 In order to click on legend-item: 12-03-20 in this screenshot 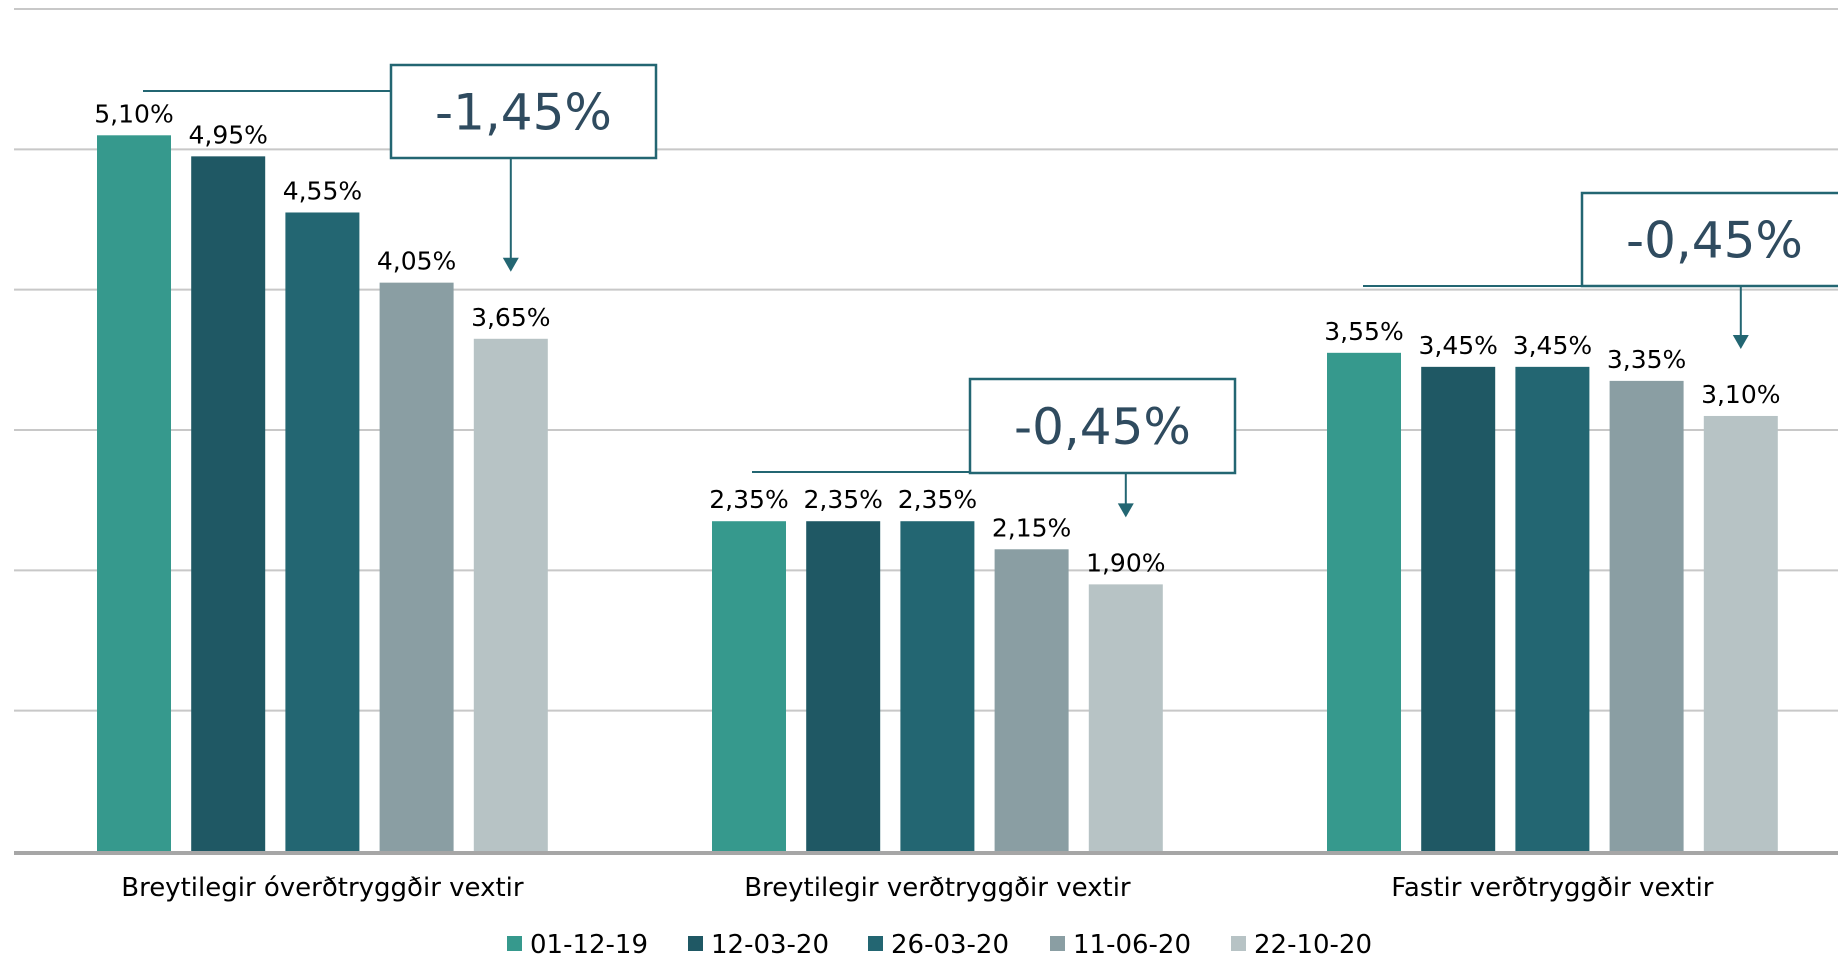, I will do `click(758, 944)`.